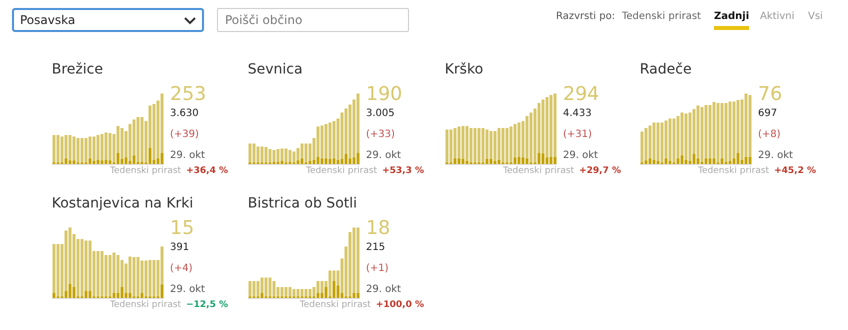  Describe the element at coordinates (815, 16) in the screenshot. I see `text: Vsi` at that location.